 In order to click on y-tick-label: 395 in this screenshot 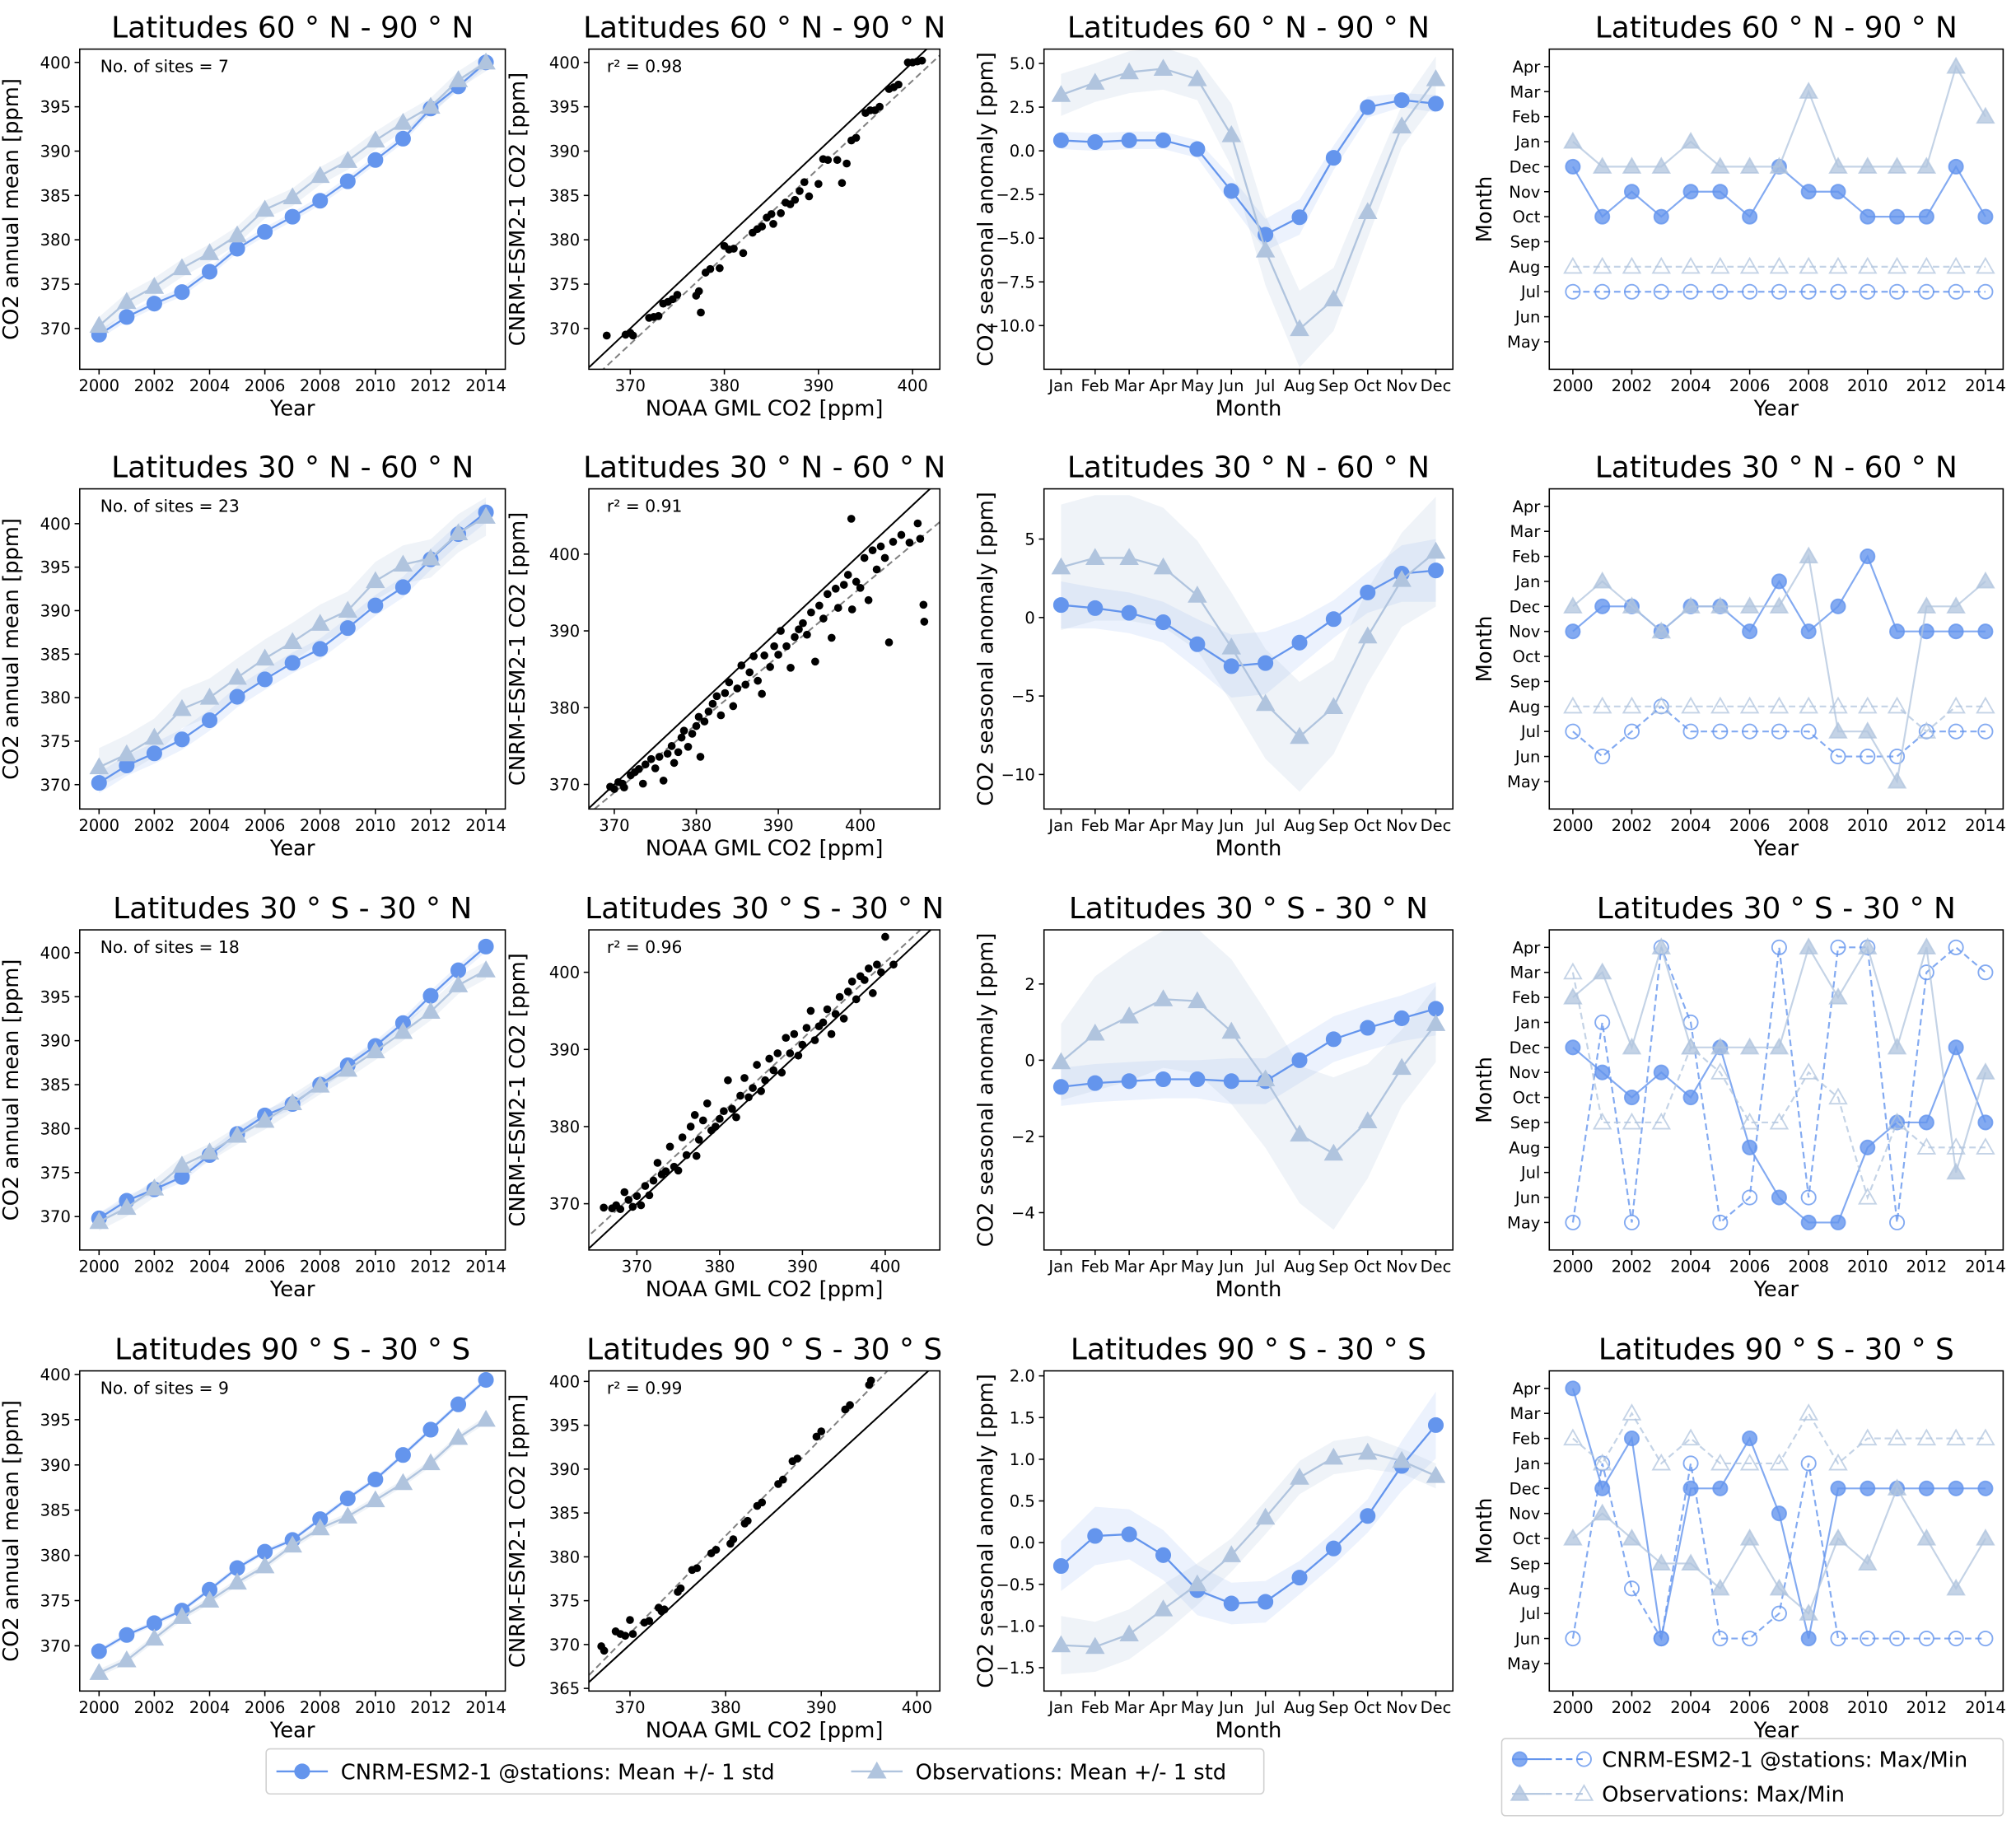, I will do `click(55, 107)`.